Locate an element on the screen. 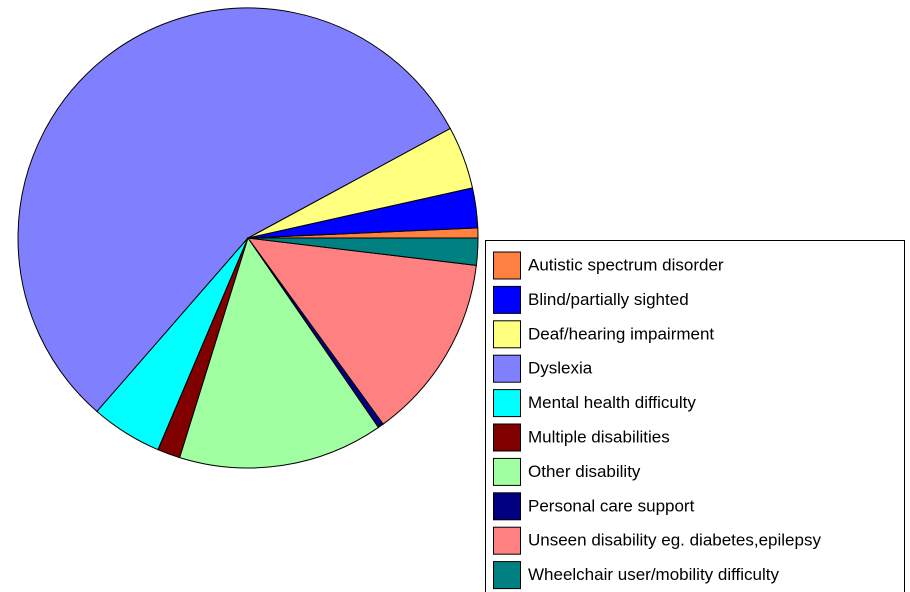 This screenshot has width=910, height=592. legend-label: Blind/partially sighted is located at coordinates (608, 299).